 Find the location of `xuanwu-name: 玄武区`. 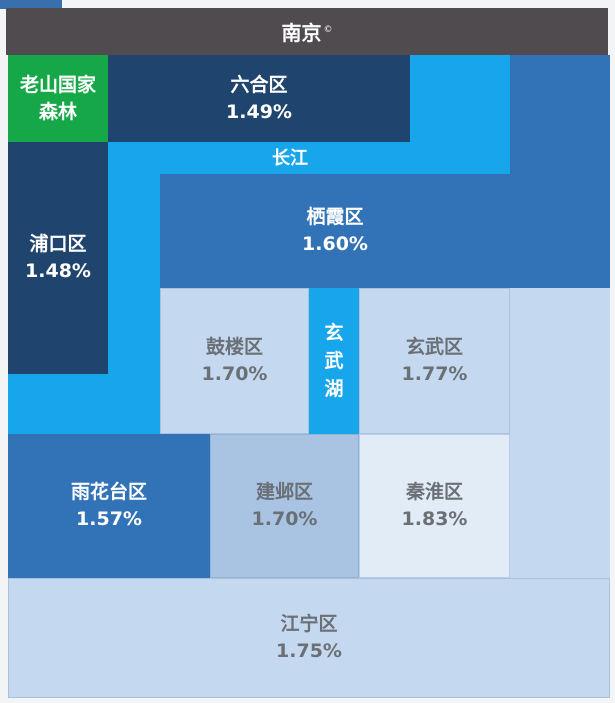

xuanwu-name: 玄武区 is located at coordinates (434, 347).